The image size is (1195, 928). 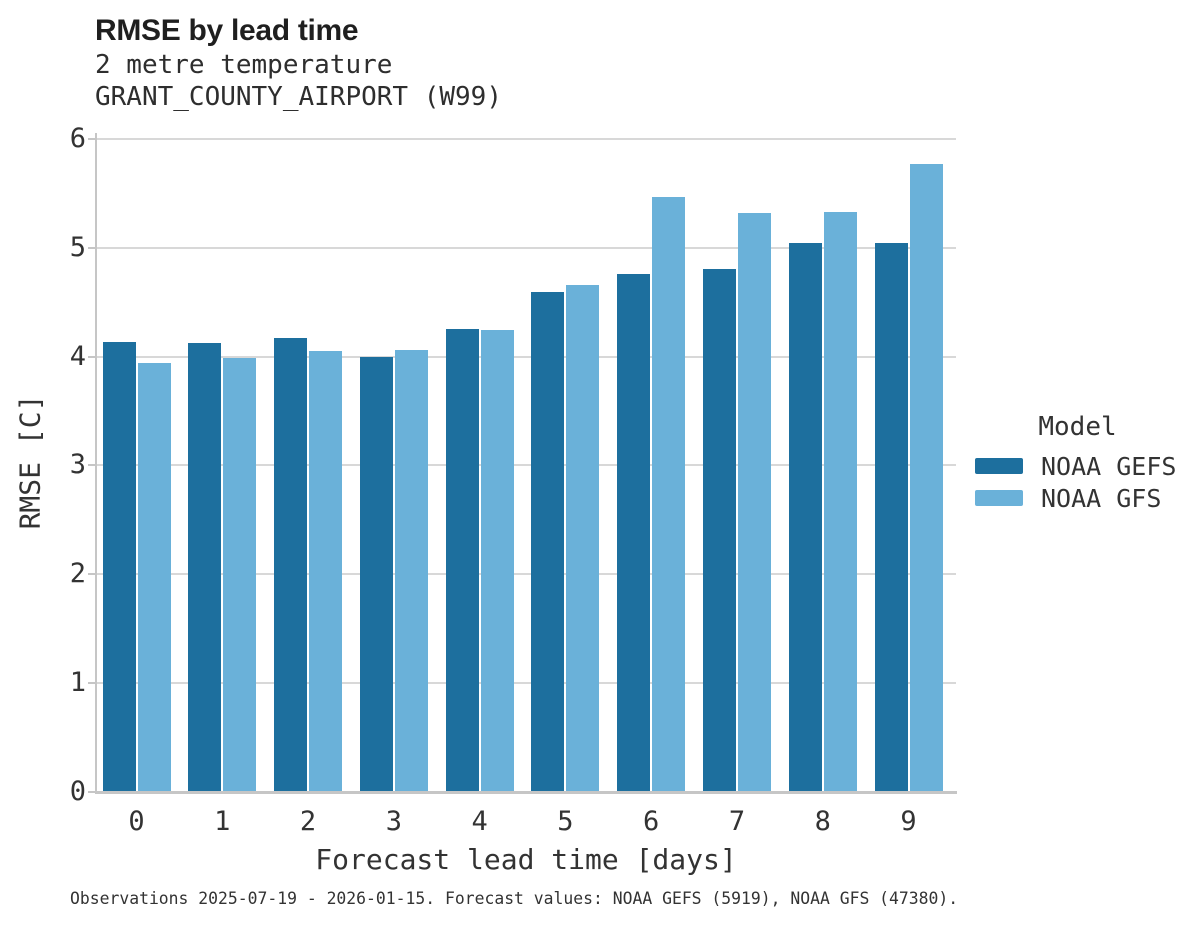 I want to click on gridline-y1, so click(x=526, y=682).